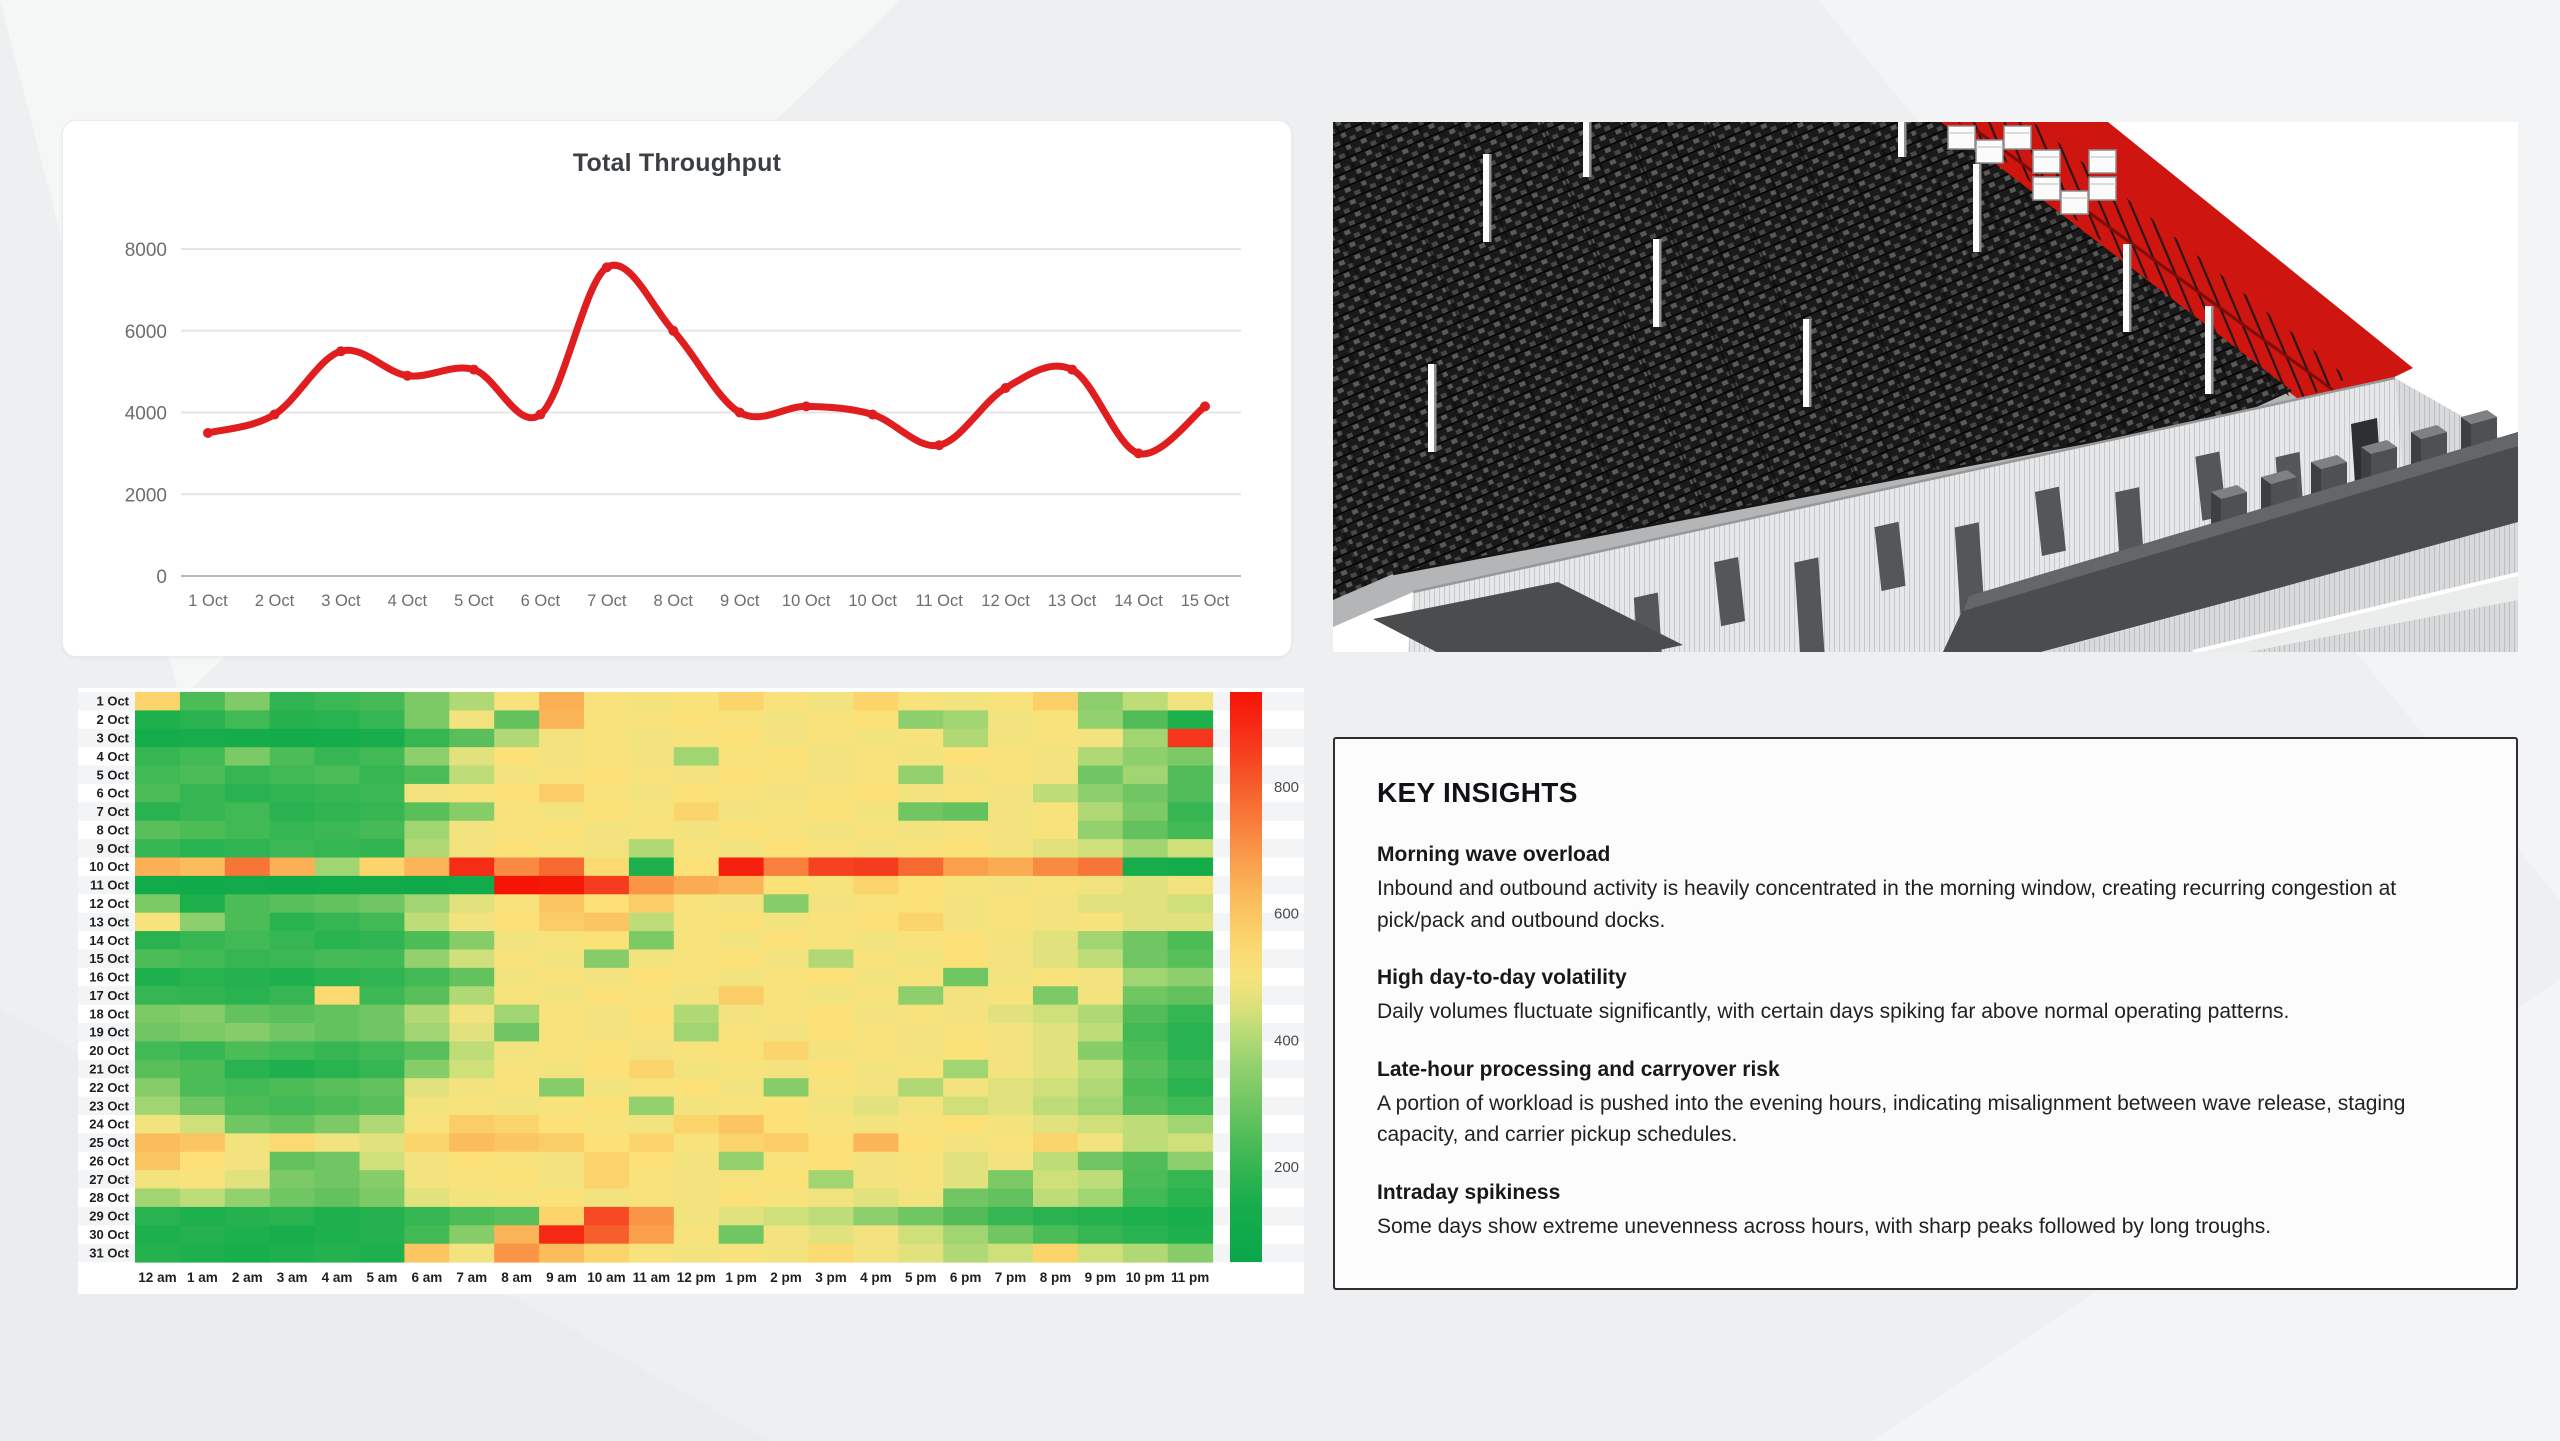  I want to click on insight-title: Intraday spikiness, so click(1469, 1192).